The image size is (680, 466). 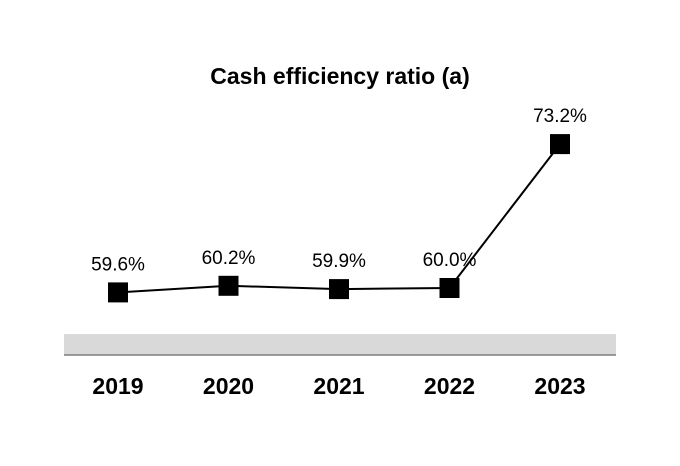 I want to click on x-tick-label: 2022, so click(x=449, y=386).